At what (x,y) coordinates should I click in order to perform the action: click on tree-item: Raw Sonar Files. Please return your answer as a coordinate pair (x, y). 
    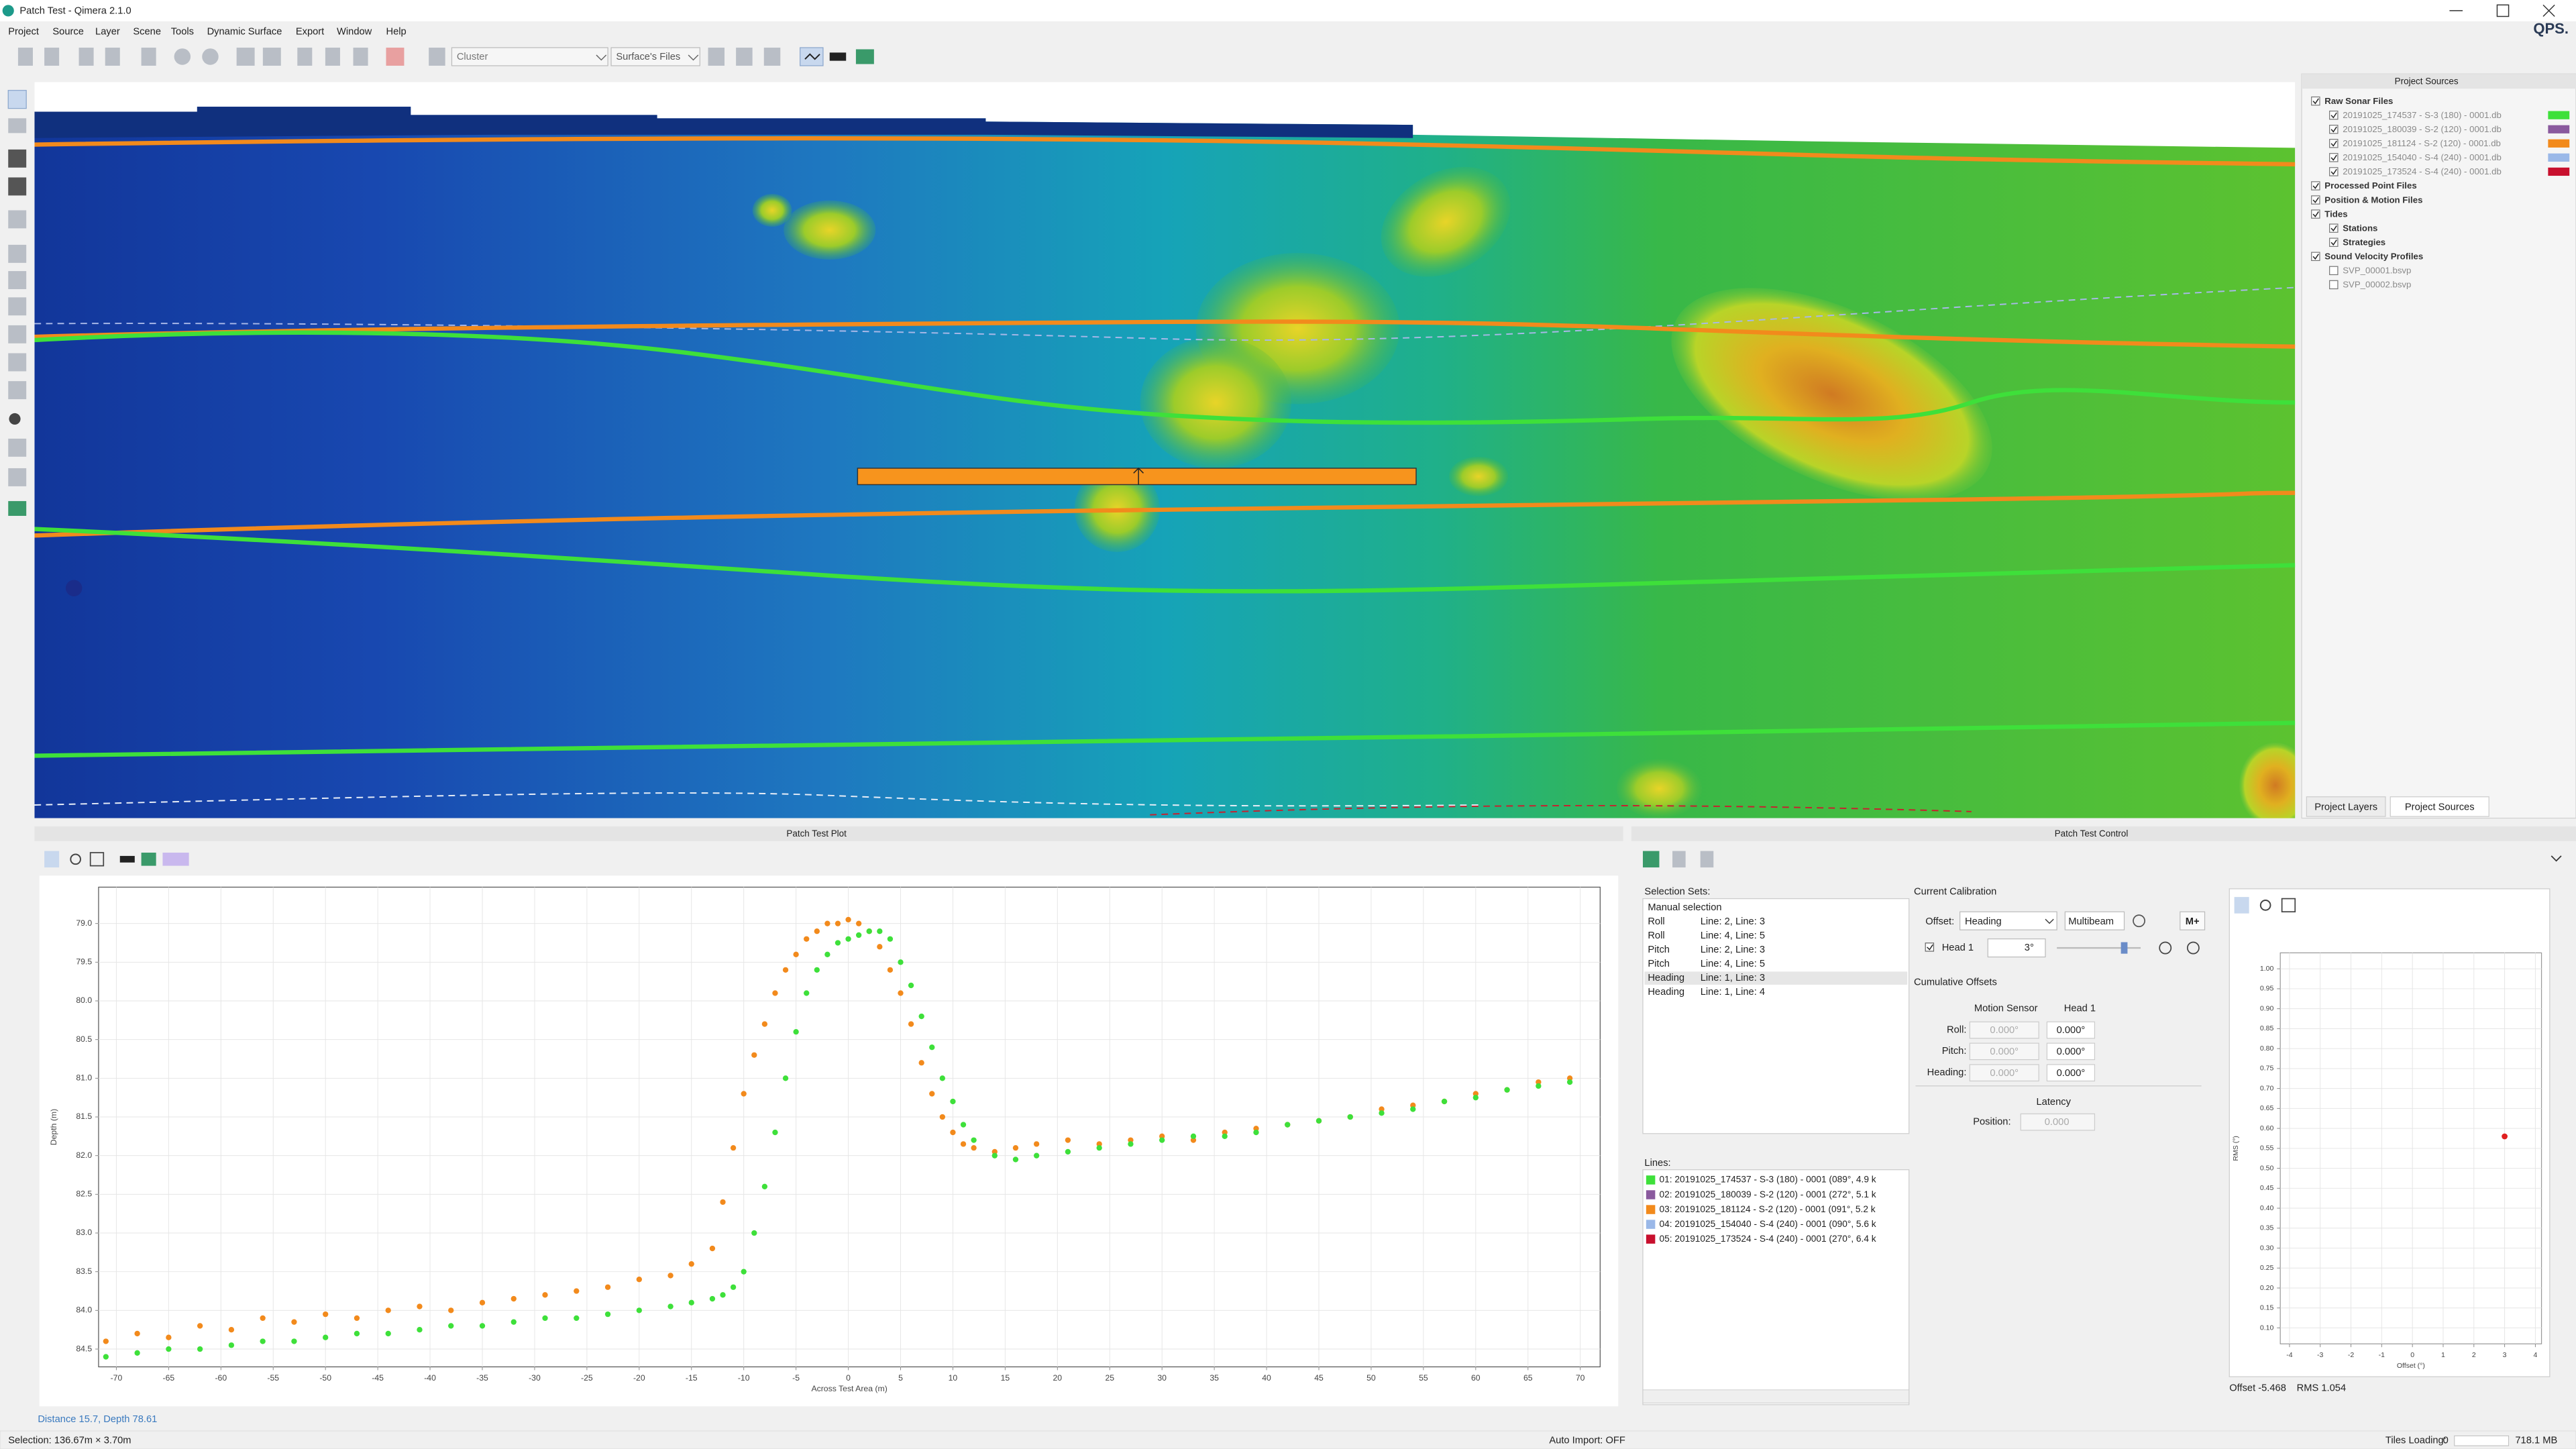
    Looking at the image, I should click on (2358, 101).